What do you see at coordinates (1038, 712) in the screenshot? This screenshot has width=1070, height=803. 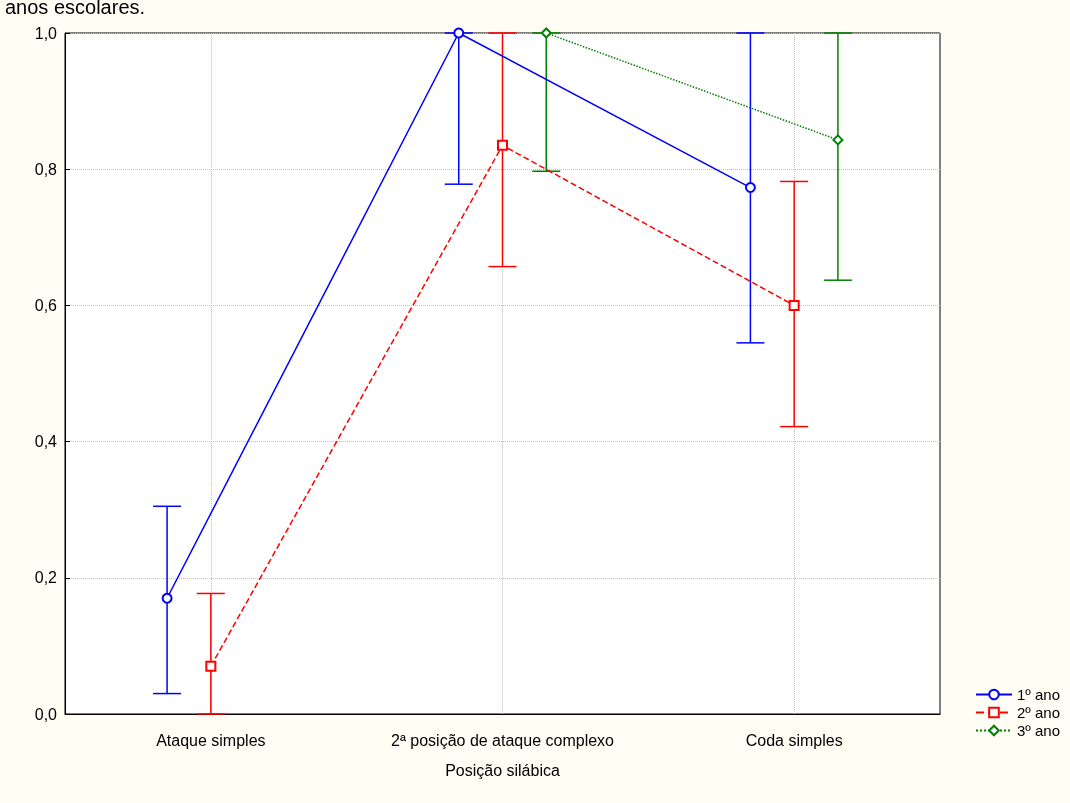 I see `legend-label: 2º ano` at bounding box center [1038, 712].